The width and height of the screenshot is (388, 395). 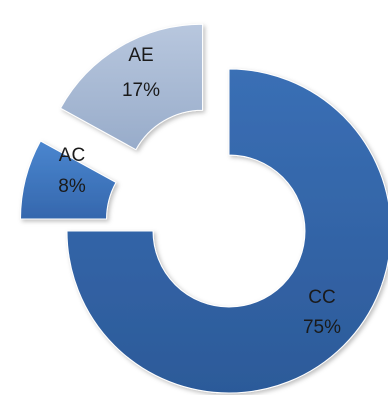 I want to click on slice-label-ae-value: 17%, so click(x=141, y=90).